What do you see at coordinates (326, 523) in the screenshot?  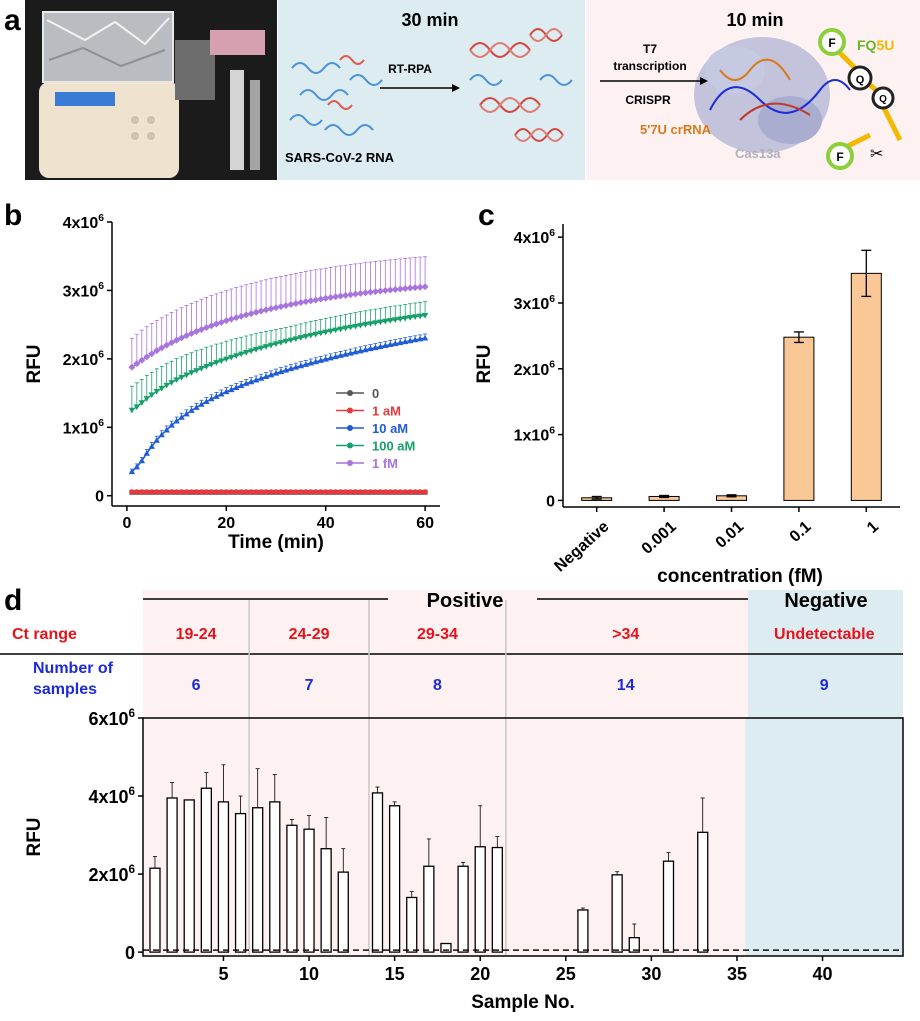 I see `x-tick-label: 40` at bounding box center [326, 523].